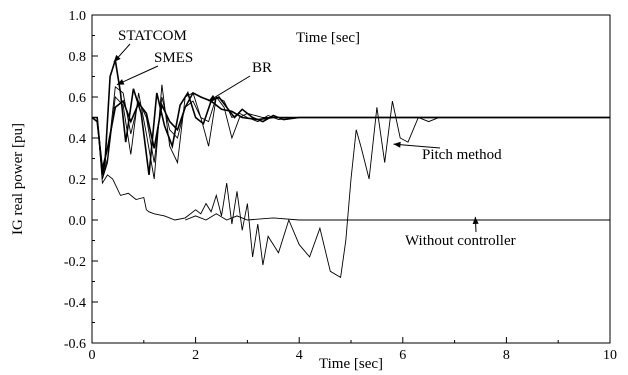 The height and width of the screenshot is (375, 628). I want to click on x-tick-label: 8, so click(506, 355).